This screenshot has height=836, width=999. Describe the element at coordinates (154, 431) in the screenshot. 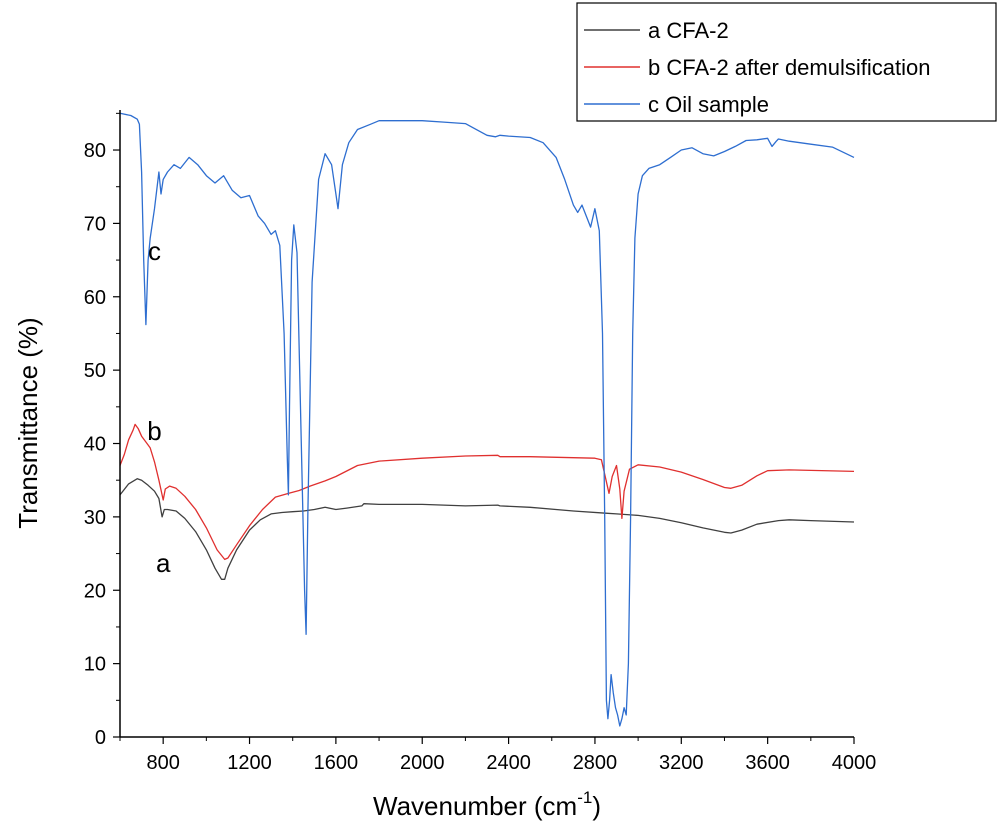

I see `curve-label-b: b` at that location.